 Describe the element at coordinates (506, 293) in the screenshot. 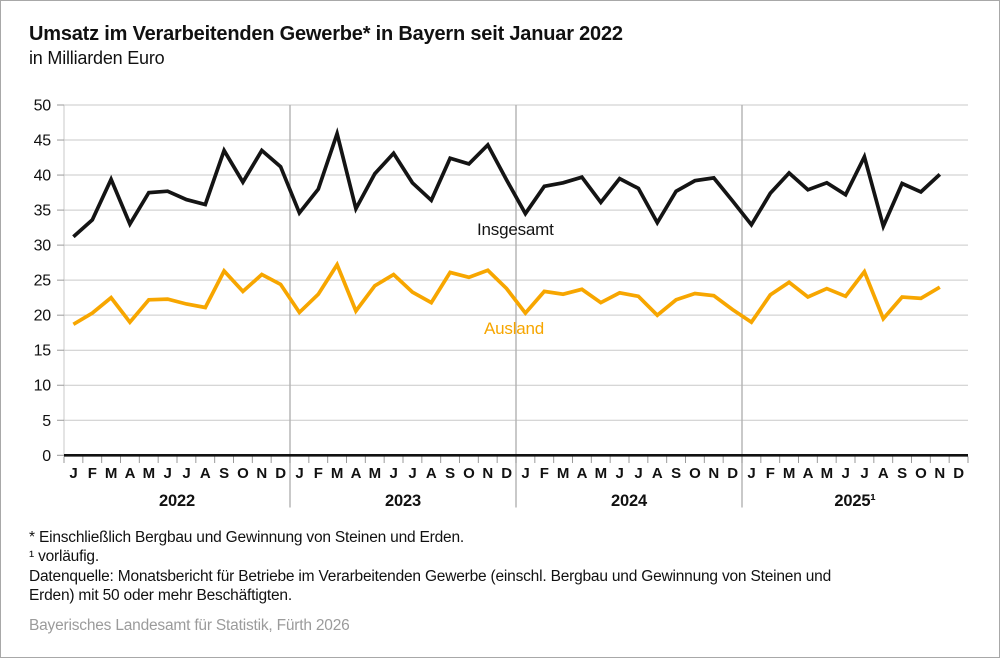

I see `series-line-ausland` at that location.